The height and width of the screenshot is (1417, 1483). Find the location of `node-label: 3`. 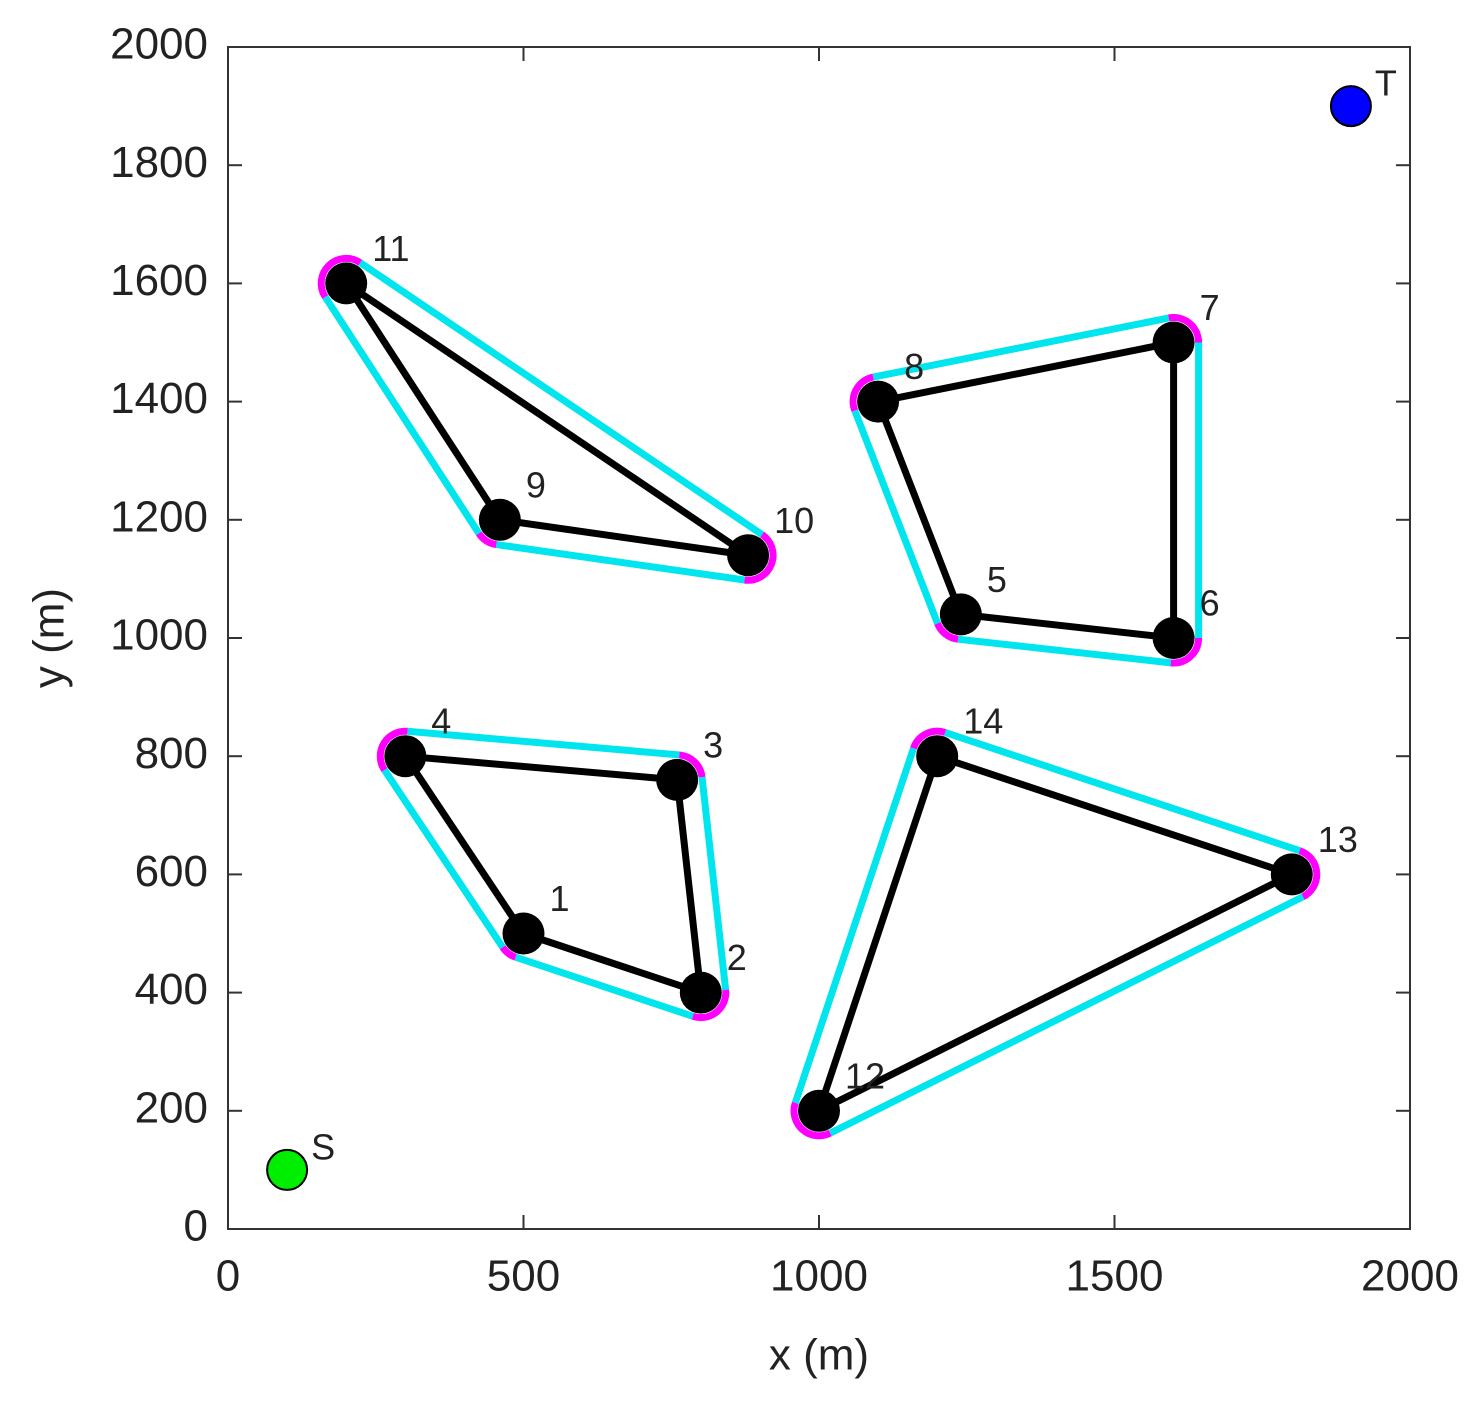

node-label: 3 is located at coordinates (713, 744).